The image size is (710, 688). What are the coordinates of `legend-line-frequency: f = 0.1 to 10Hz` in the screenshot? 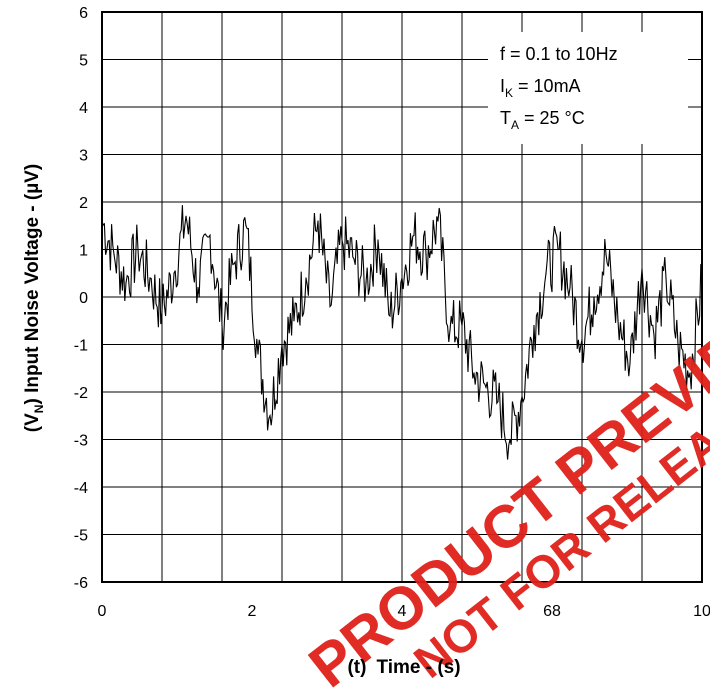 It's located at (559, 54).